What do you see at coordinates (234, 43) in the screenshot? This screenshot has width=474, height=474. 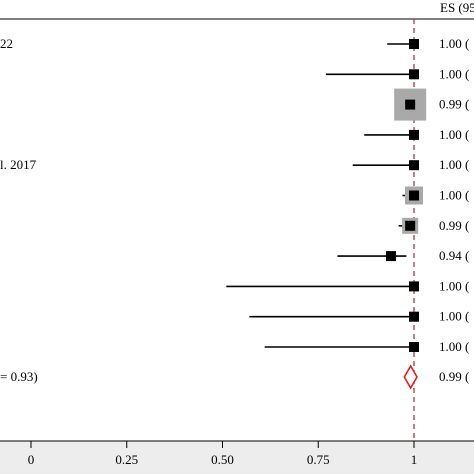 I see `study-row: 22 1.00 (` at bounding box center [234, 43].